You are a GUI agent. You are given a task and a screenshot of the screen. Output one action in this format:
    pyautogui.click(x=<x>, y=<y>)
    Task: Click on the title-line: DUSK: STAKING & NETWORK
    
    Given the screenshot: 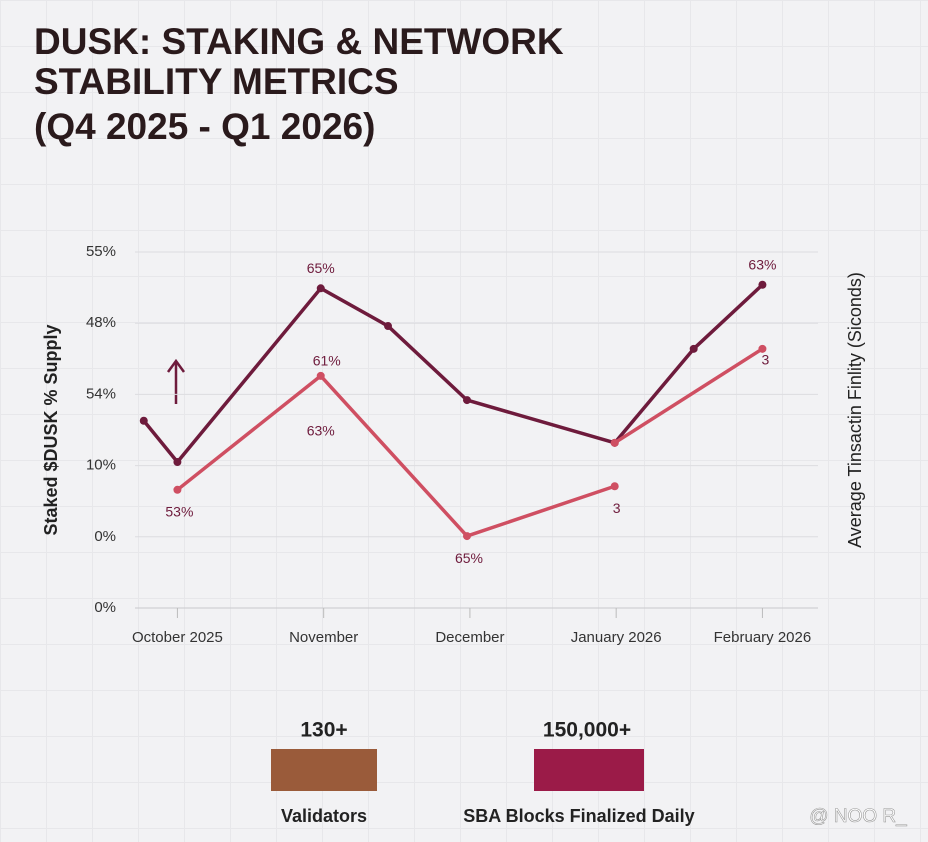 What is the action you would take?
    pyautogui.click(x=299, y=41)
    